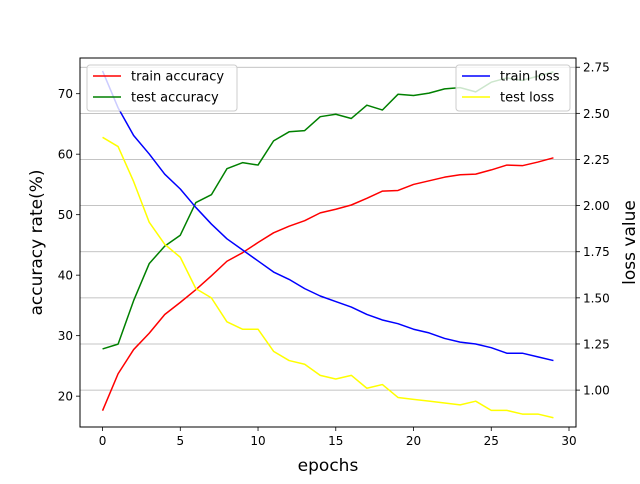 This screenshot has height=484, width=640. Describe the element at coordinates (65, 397) in the screenshot. I see `y-left-tick-label: 20` at that location.